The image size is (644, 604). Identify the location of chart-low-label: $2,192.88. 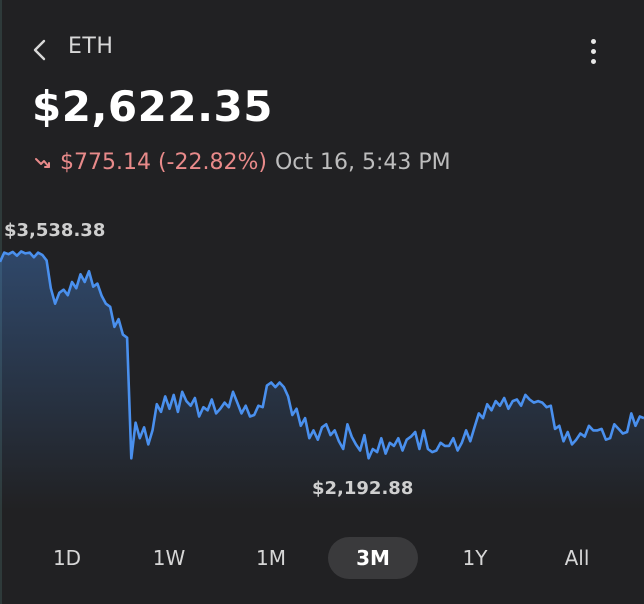
(363, 488).